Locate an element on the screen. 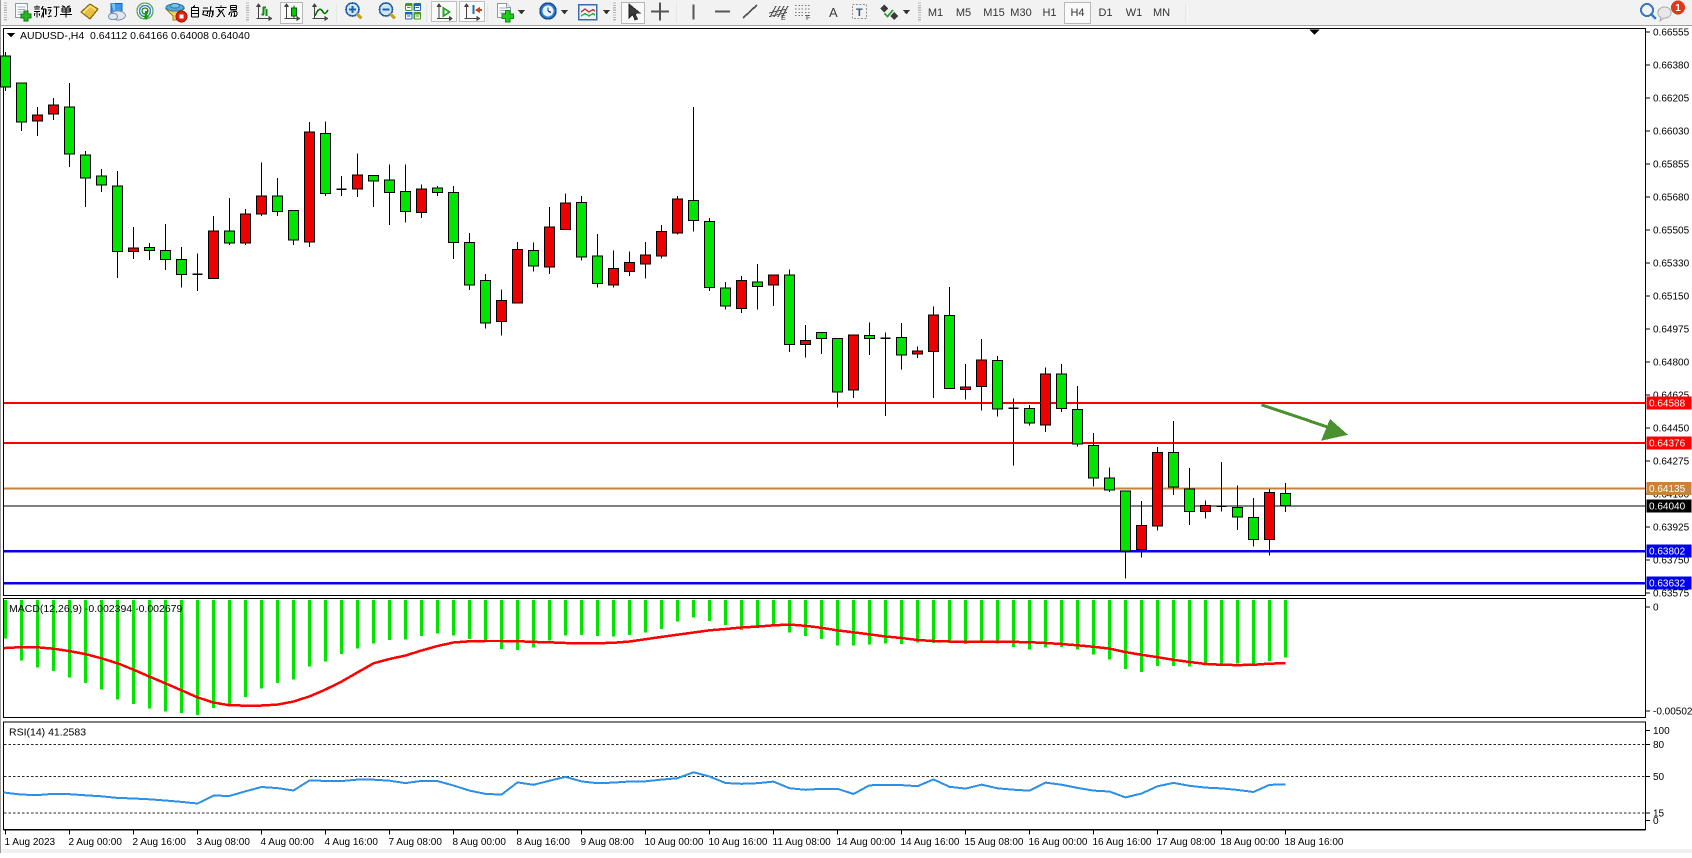 The width and height of the screenshot is (1692, 858). svg-text: 0.63575 is located at coordinates (1671, 594).